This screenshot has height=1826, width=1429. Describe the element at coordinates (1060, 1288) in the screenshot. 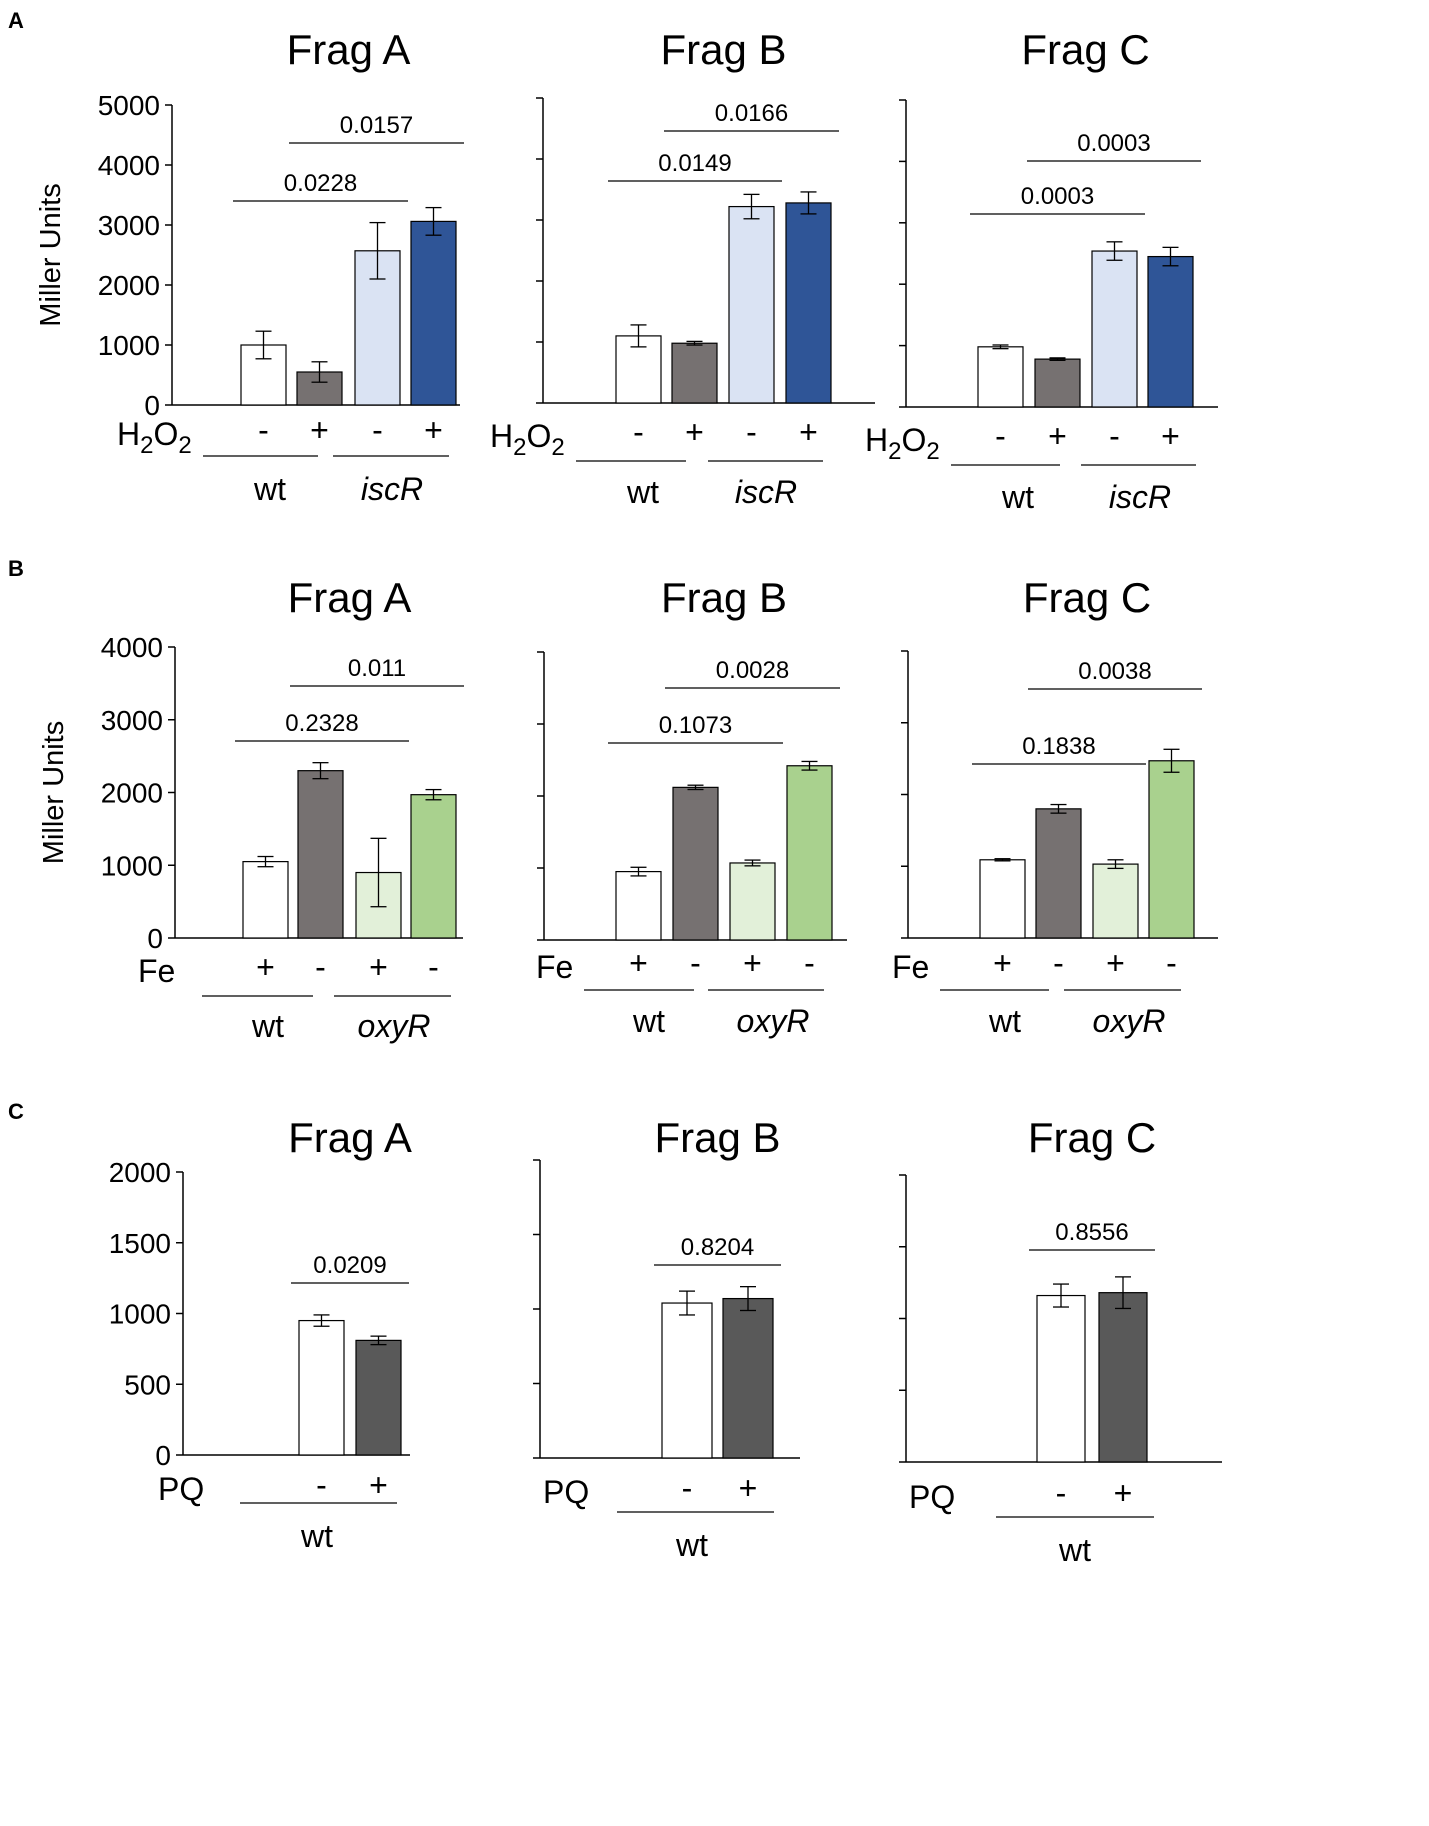

I see `chart-c-frag-c: Frag C 0.8556` at that location.